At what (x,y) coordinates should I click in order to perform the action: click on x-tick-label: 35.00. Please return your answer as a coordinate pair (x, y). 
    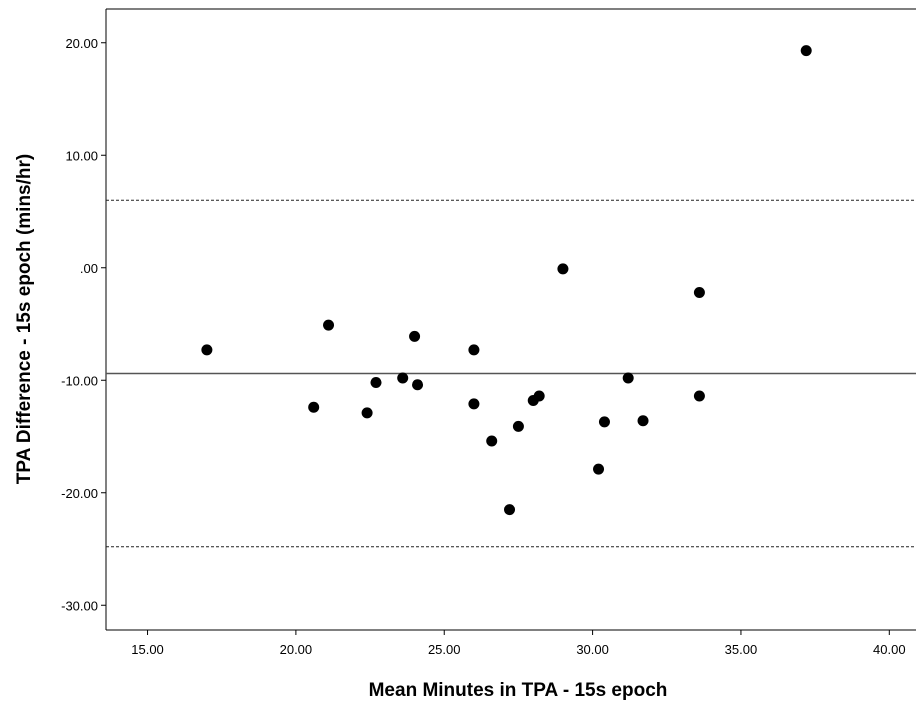
    Looking at the image, I should click on (741, 649).